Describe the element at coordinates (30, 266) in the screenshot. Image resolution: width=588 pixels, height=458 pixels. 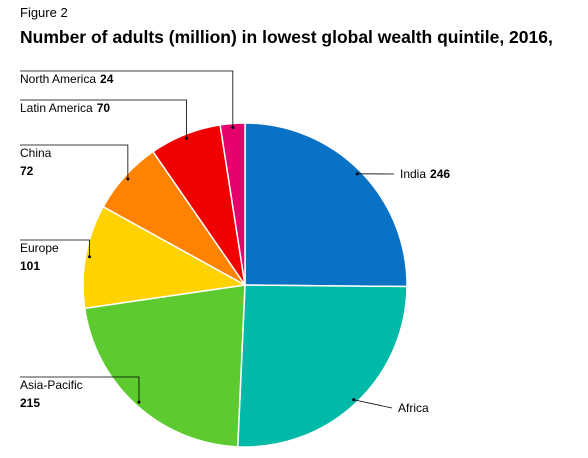
I see `value-label: 101` at that location.